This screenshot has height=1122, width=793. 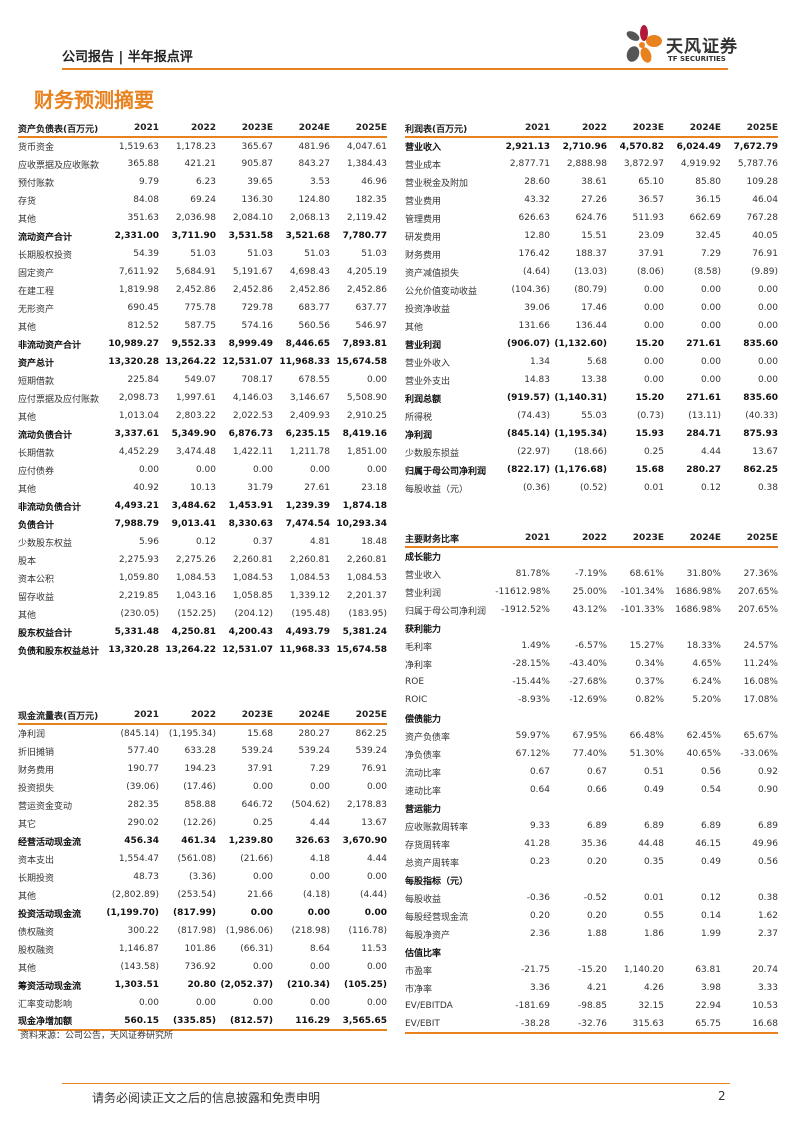 What do you see at coordinates (312, 841) in the screenshot?
I see `cell-value: 326.63` at bounding box center [312, 841].